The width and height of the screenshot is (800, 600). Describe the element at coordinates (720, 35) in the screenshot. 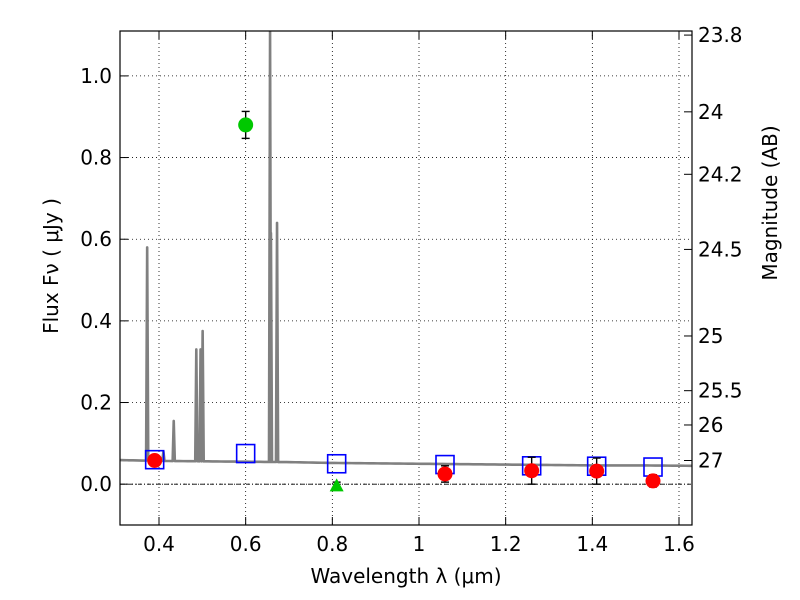

I see `mag-tick-label: 23.8` at that location.